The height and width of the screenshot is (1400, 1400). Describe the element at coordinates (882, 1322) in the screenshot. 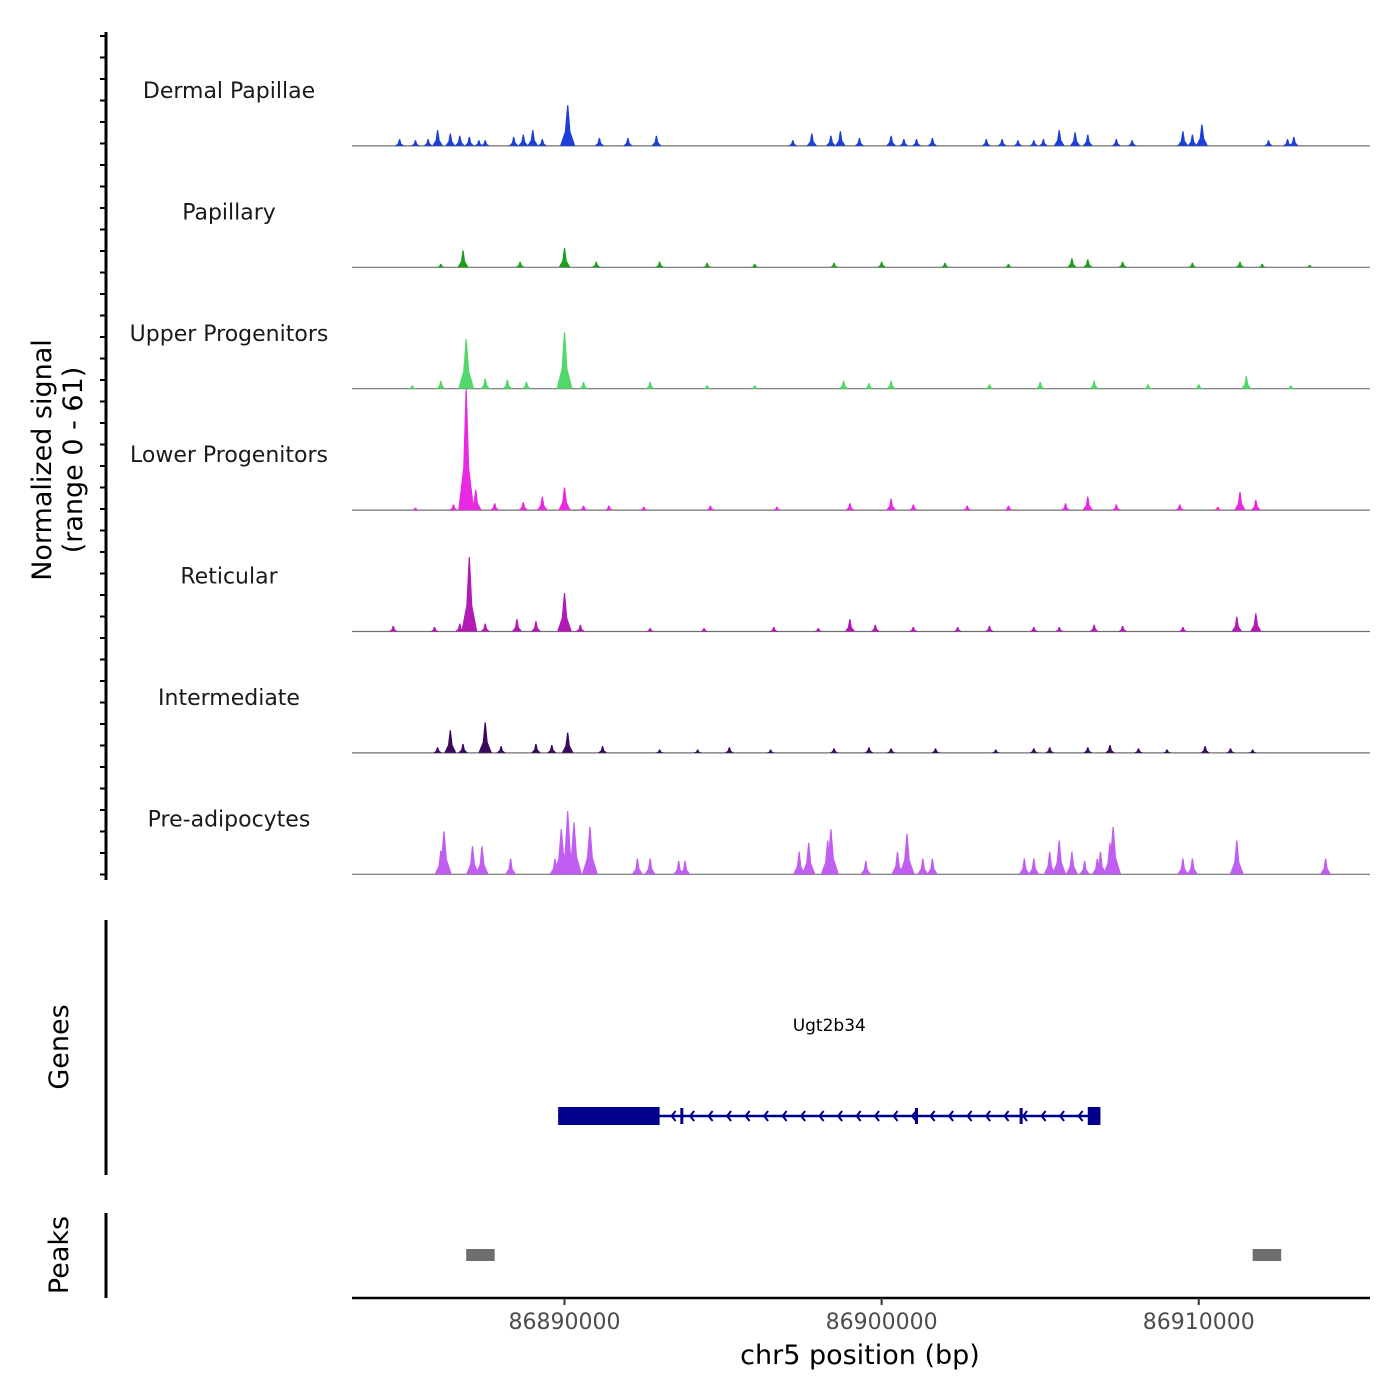

I see `x-tick-label: 86900000` at that location.